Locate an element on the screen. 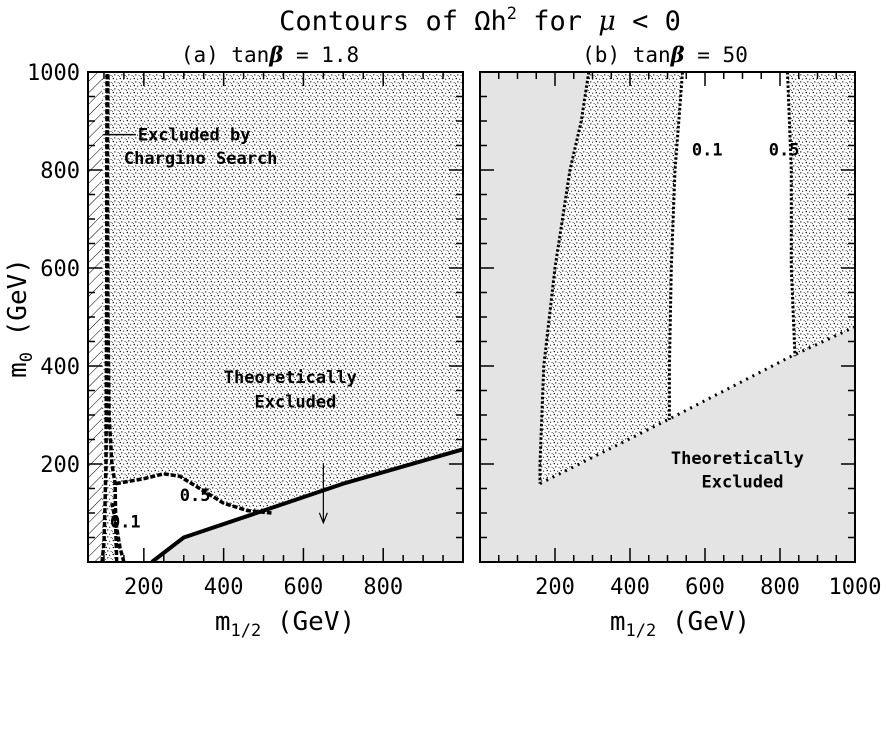 This screenshot has height=733, width=886. panel-a-contour-0.1-3 is located at coordinates (118, 532).